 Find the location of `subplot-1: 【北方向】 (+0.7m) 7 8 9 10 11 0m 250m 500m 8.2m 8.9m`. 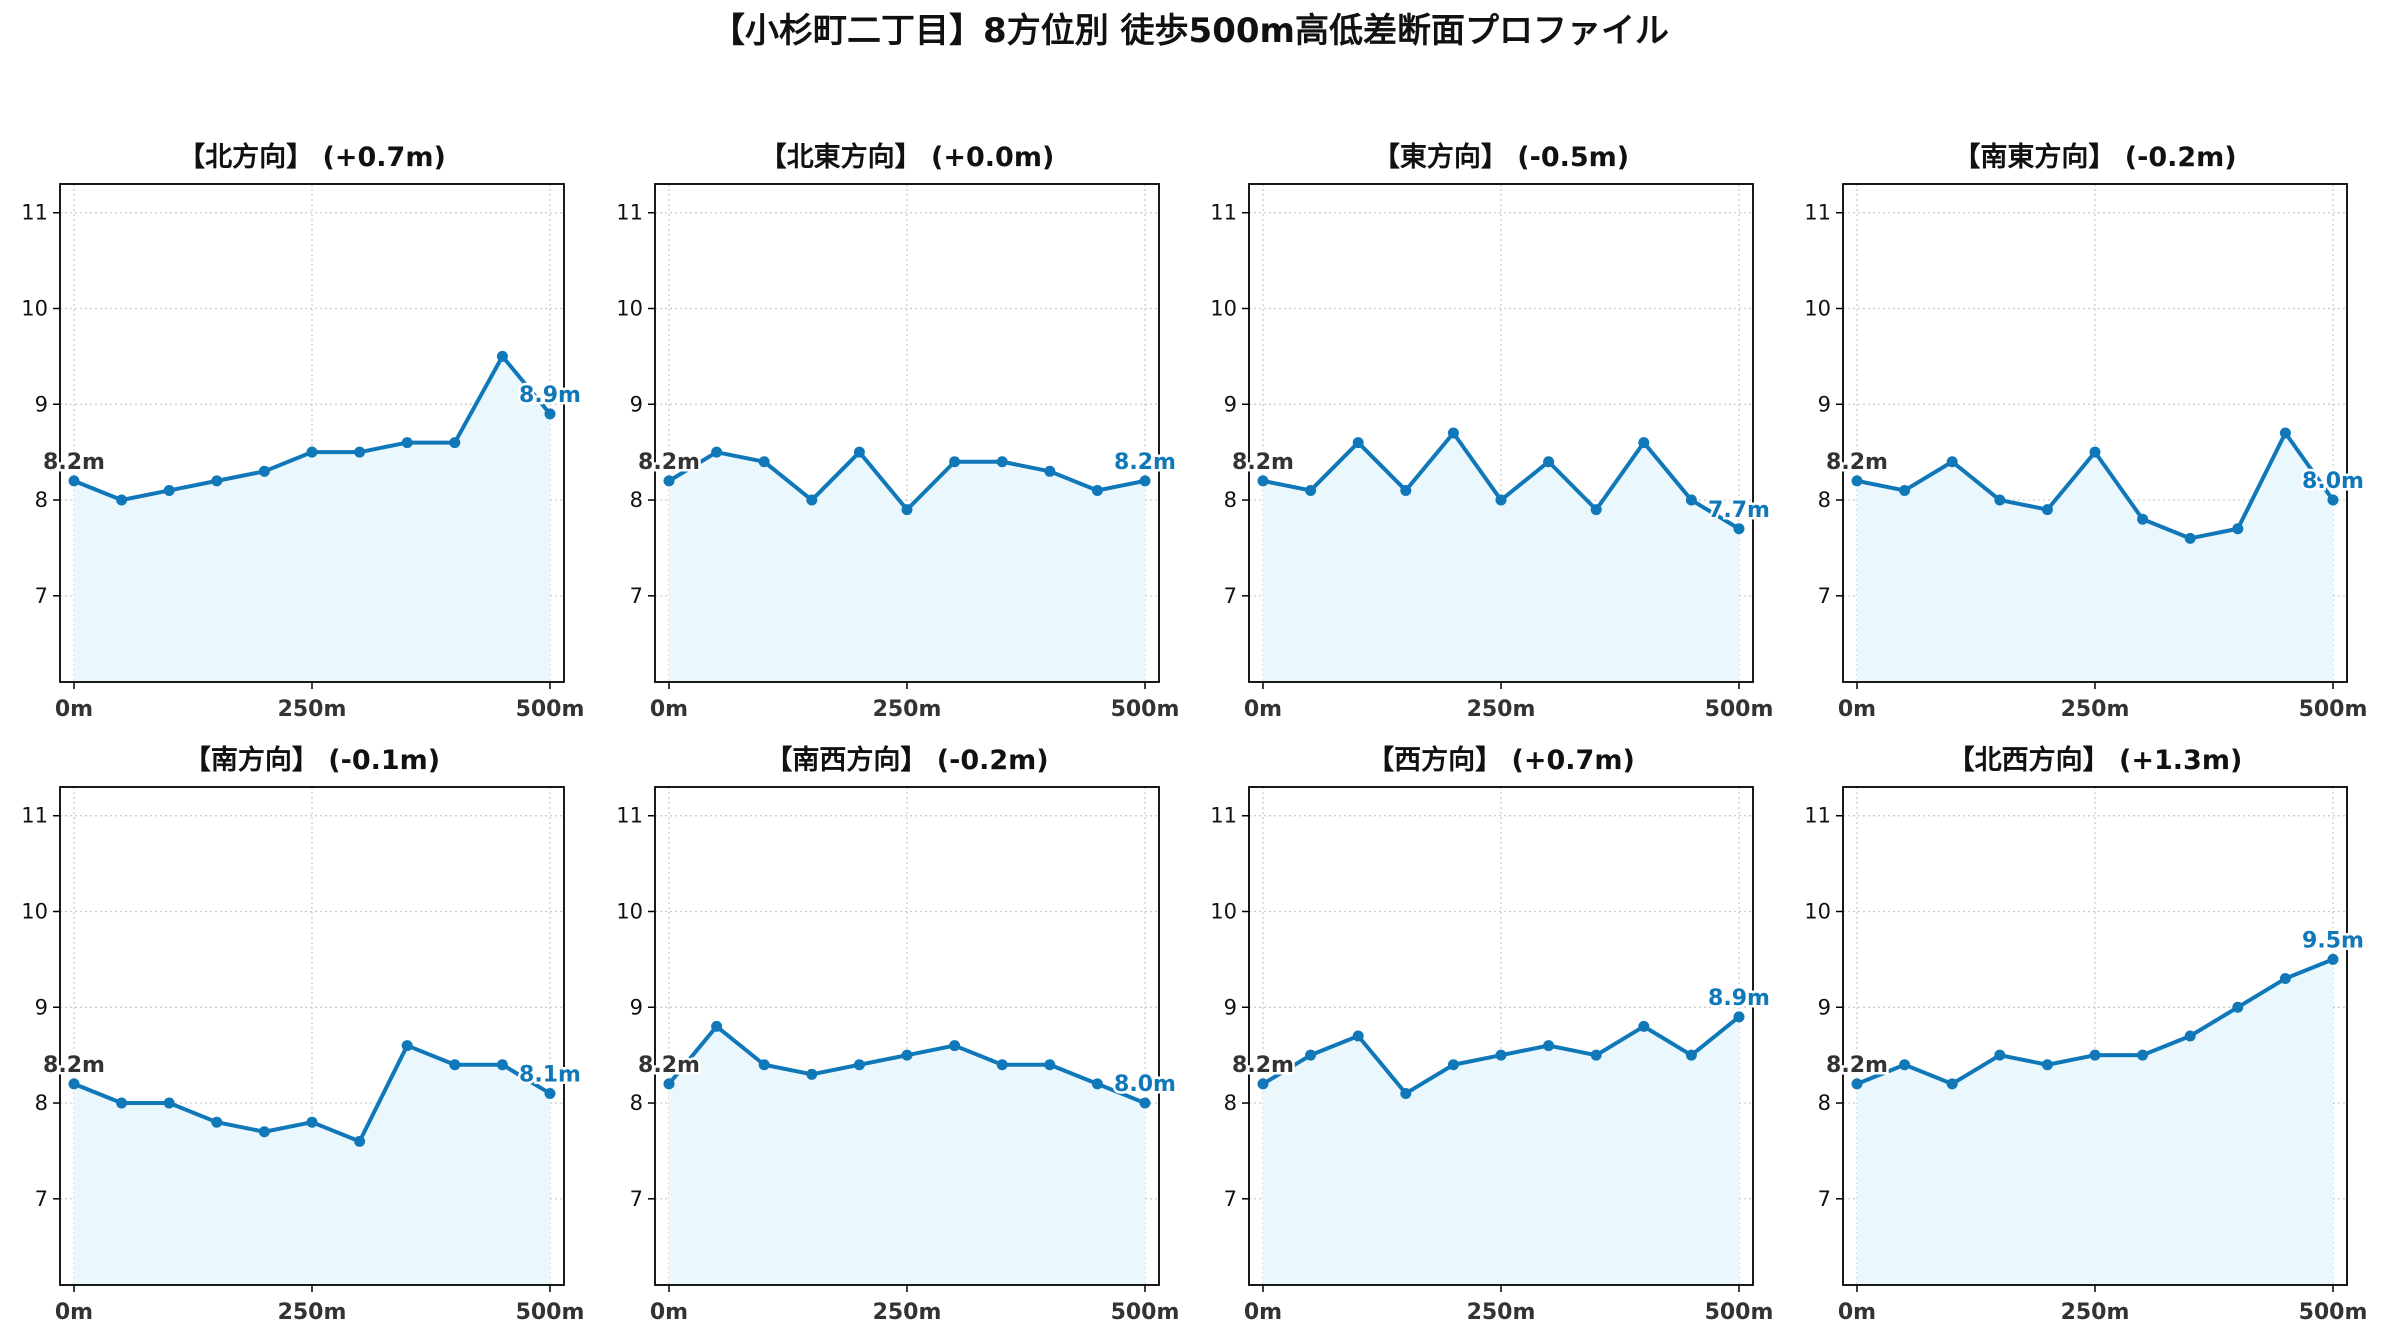

subplot-1: 【北方向】 (+0.7m) 7 8 9 10 11 0m 250m 500m 8.2m 8.9m is located at coordinates (302, 431).